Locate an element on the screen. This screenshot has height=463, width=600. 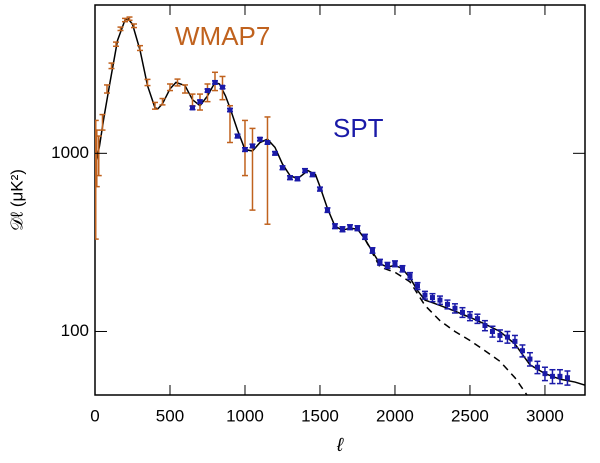
spt-annotation: SPT is located at coordinates (358, 128).